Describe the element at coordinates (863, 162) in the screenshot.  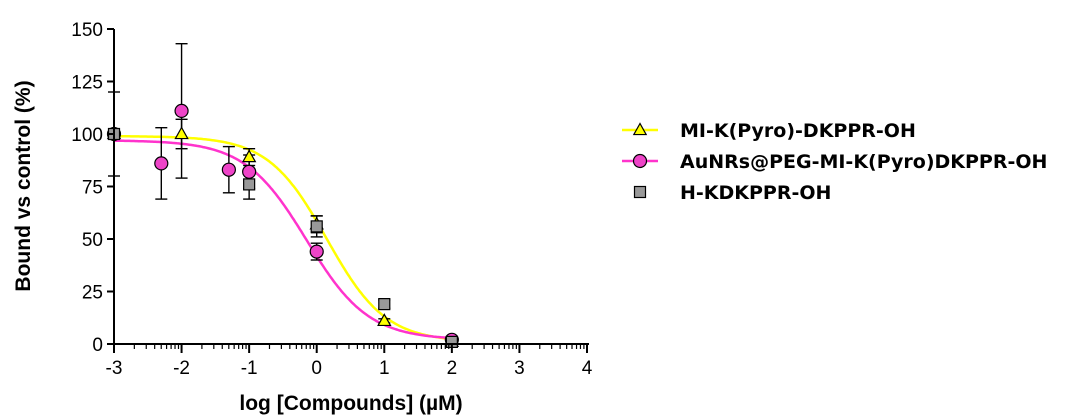
I see `legend-label: AuNRs@PEG-MI-K(Pyro)DKPPR-OH` at that location.